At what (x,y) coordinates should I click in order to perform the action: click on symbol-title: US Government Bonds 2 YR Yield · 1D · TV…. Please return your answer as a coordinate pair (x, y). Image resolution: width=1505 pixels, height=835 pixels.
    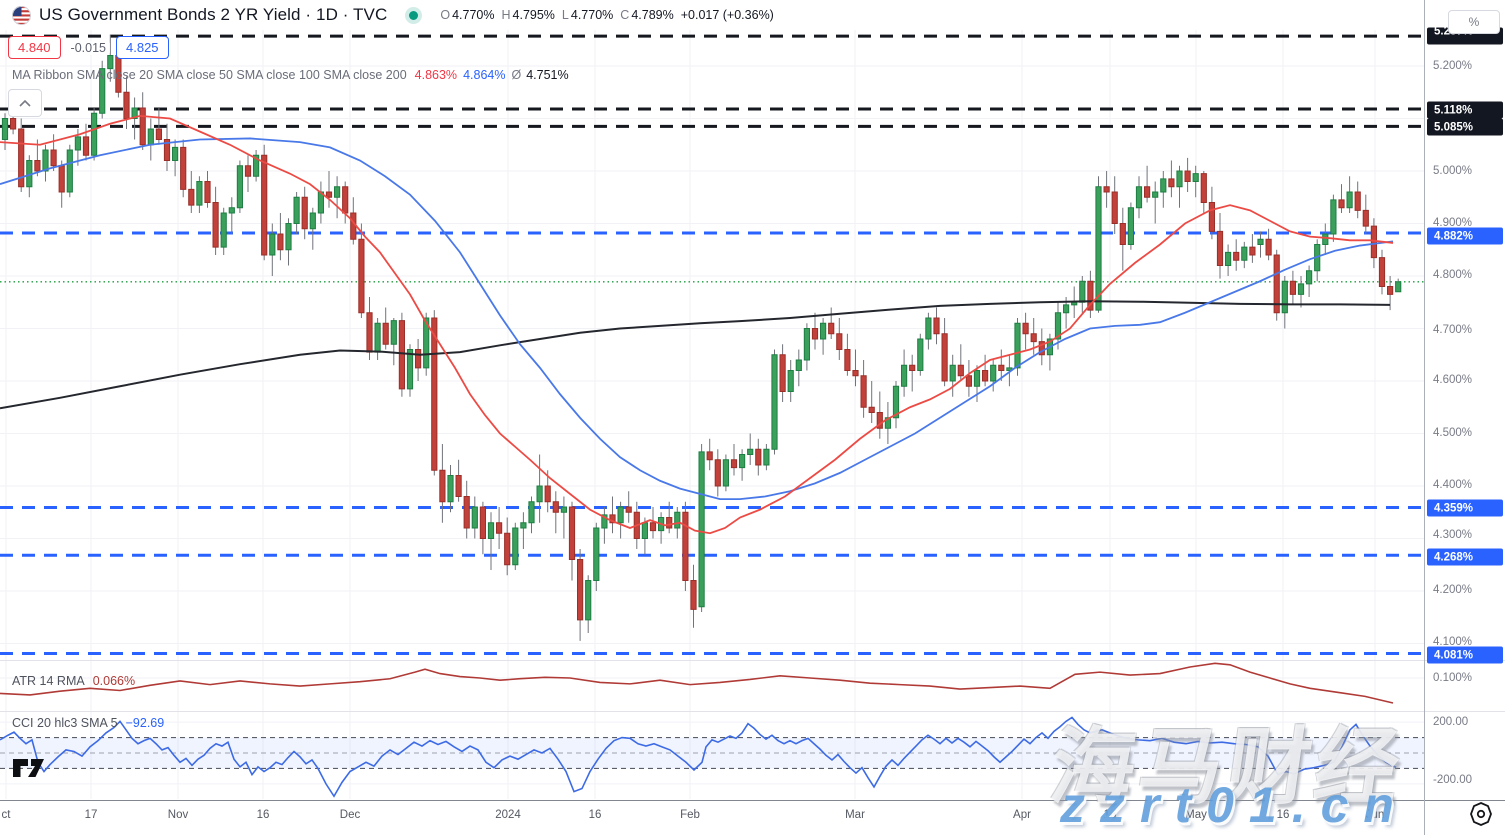
    Looking at the image, I should click on (213, 14).